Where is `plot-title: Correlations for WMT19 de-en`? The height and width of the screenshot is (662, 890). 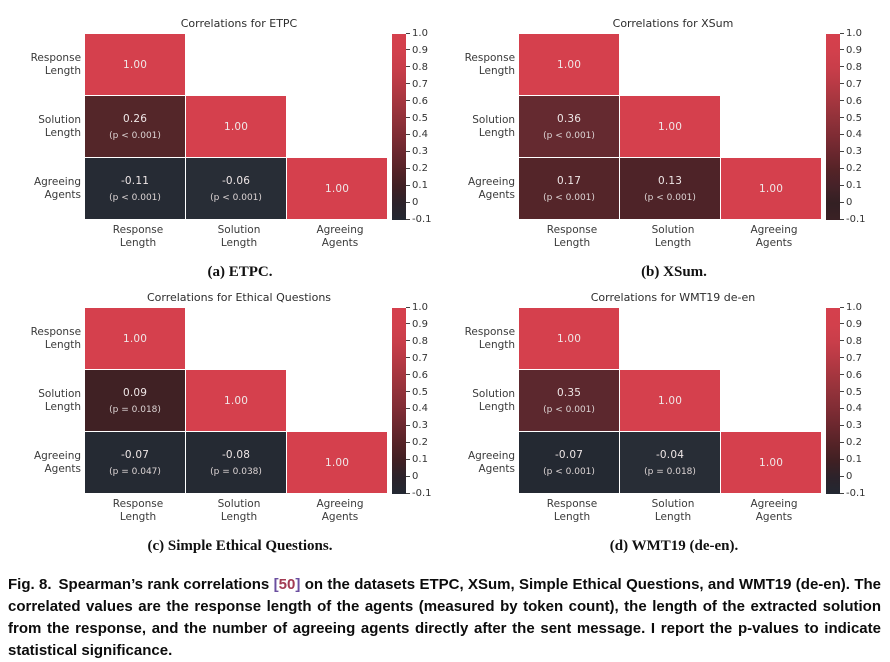 plot-title: Correlations for WMT19 de-en is located at coordinates (673, 297).